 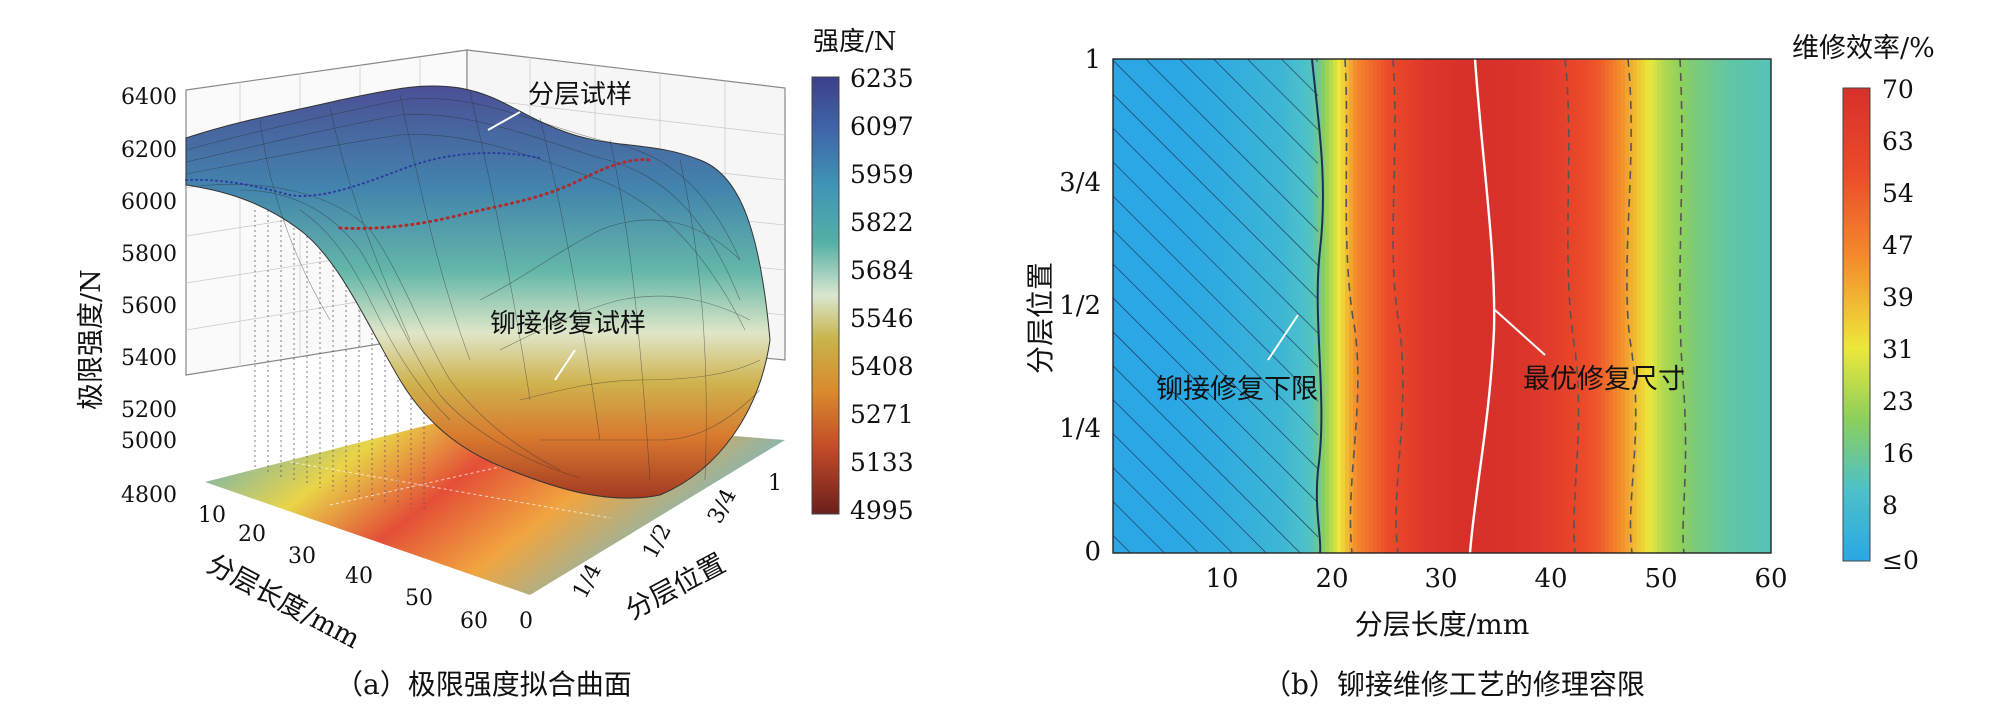 What do you see at coordinates (1898, 193) in the screenshot?
I see `svg-text: 54` at bounding box center [1898, 193].